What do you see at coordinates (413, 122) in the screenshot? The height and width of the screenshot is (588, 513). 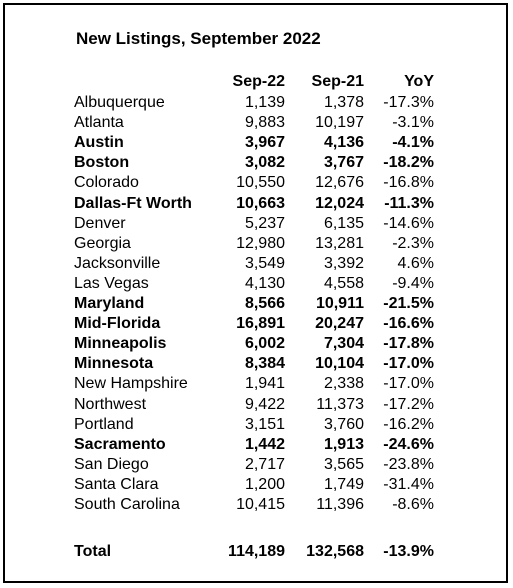 I see `row-yoy: -3.1%` at bounding box center [413, 122].